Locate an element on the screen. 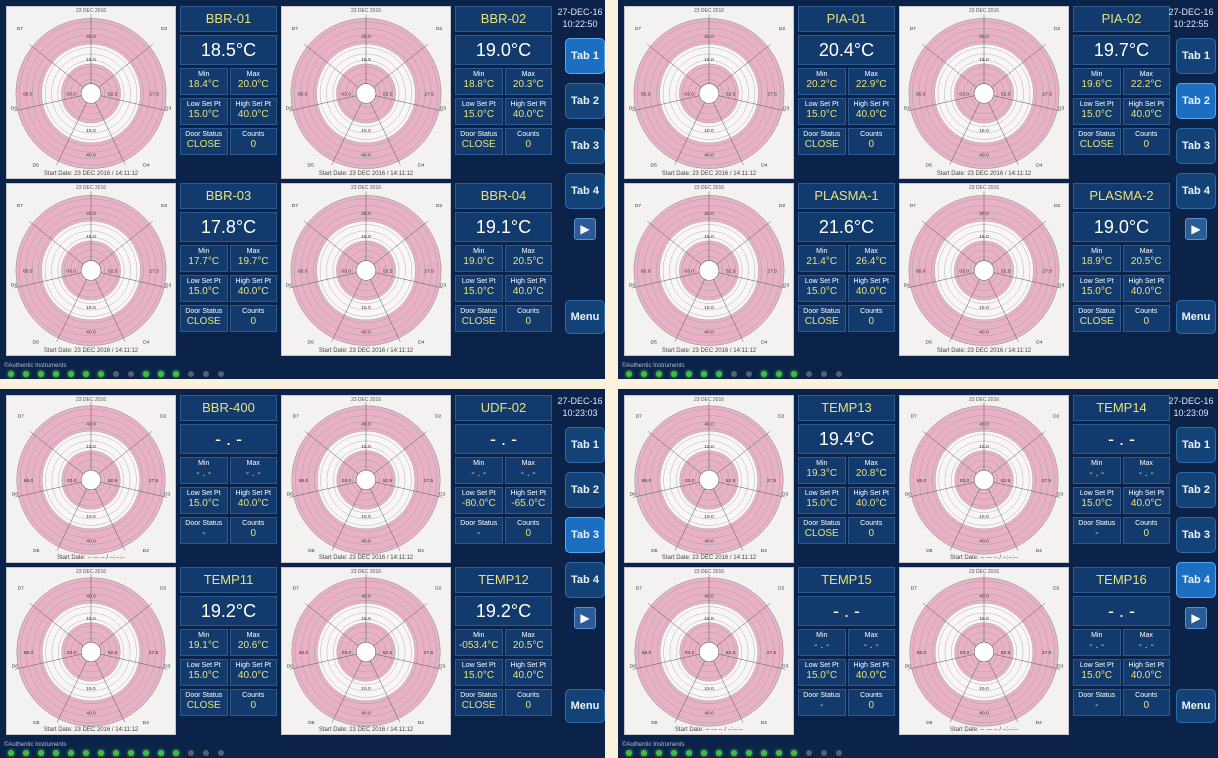 The height and width of the screenshot is (758, 1218). max-value: 20.8°C is located at coordinates (871, 473).